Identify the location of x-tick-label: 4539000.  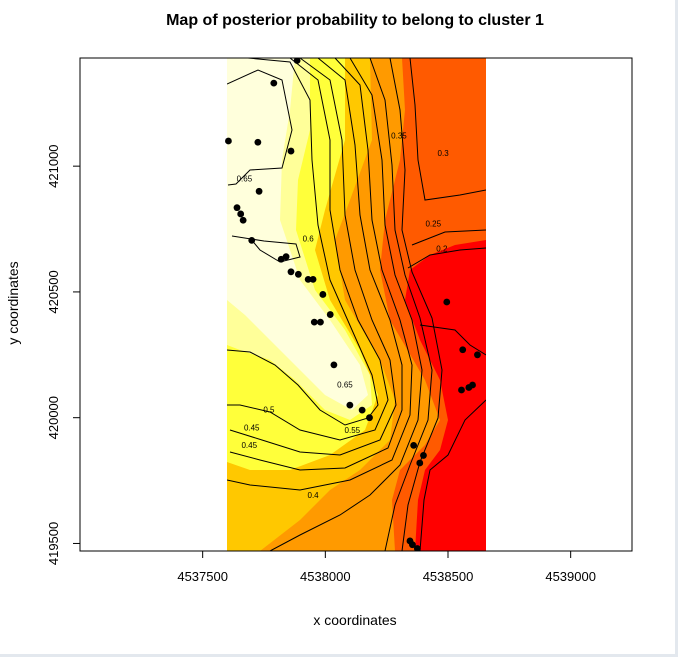
(570, 576).